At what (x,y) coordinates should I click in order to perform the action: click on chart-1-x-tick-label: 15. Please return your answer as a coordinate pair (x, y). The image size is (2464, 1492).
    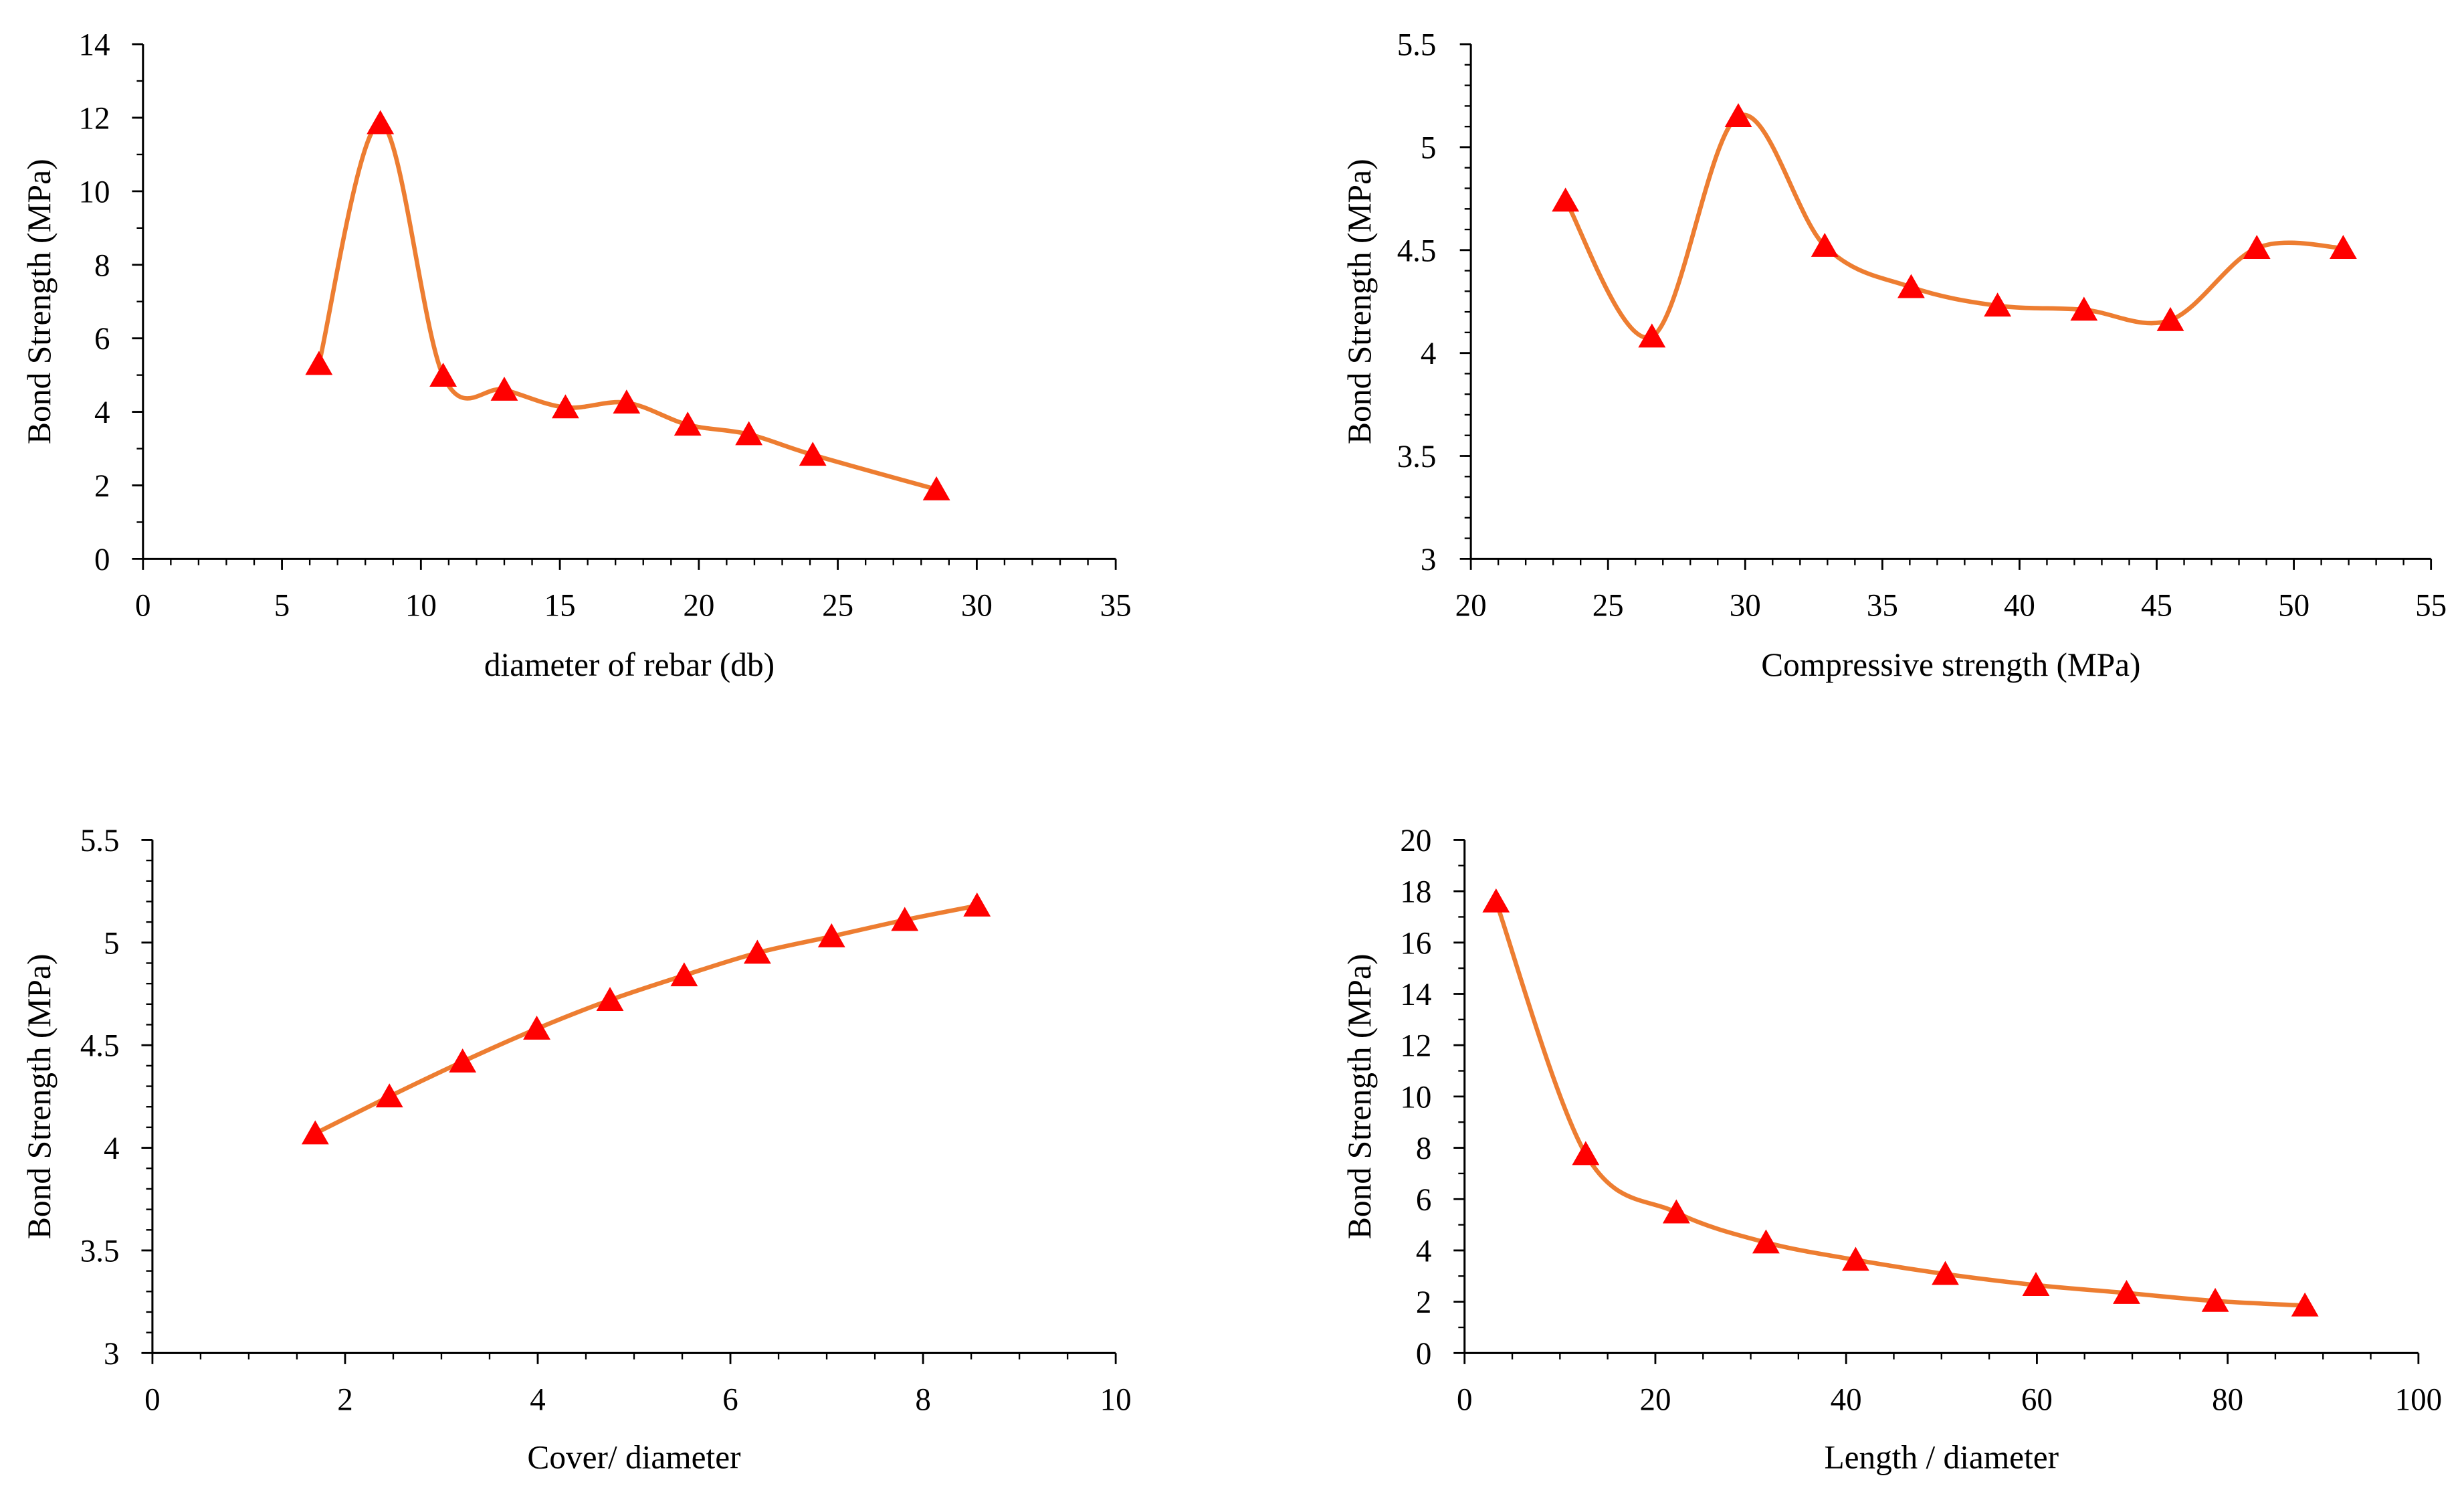
    Looking at the image, I should click on (560, 605).